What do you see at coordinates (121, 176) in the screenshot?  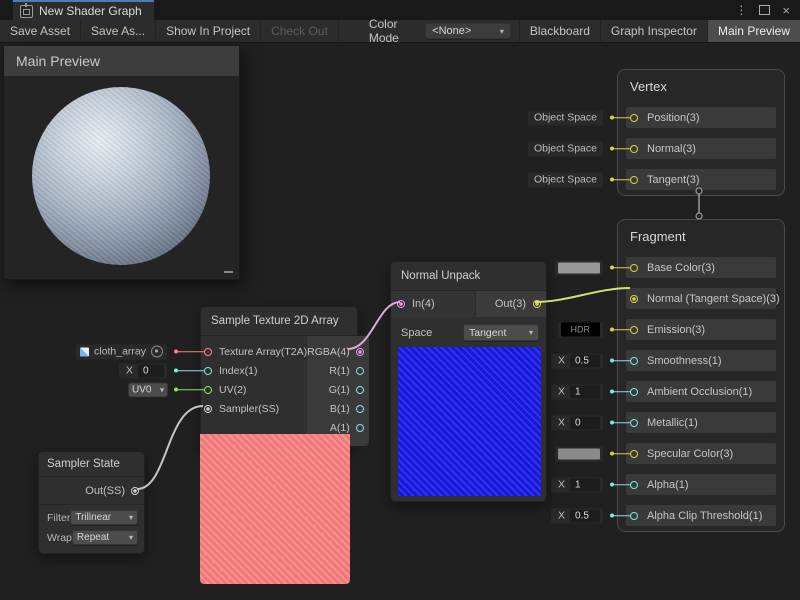 I see `preview-sphere` at bounding box center [121, 176].